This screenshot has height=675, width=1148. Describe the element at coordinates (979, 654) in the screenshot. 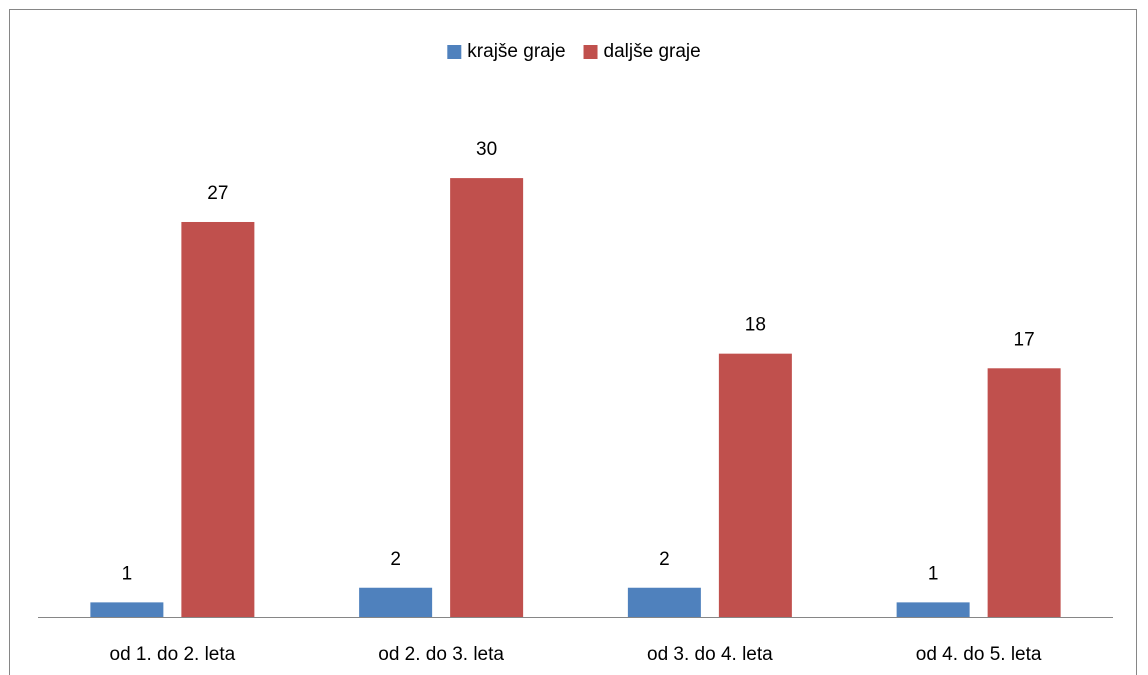

I see `x-tick-label: od 4. do 5. leta` at that location.